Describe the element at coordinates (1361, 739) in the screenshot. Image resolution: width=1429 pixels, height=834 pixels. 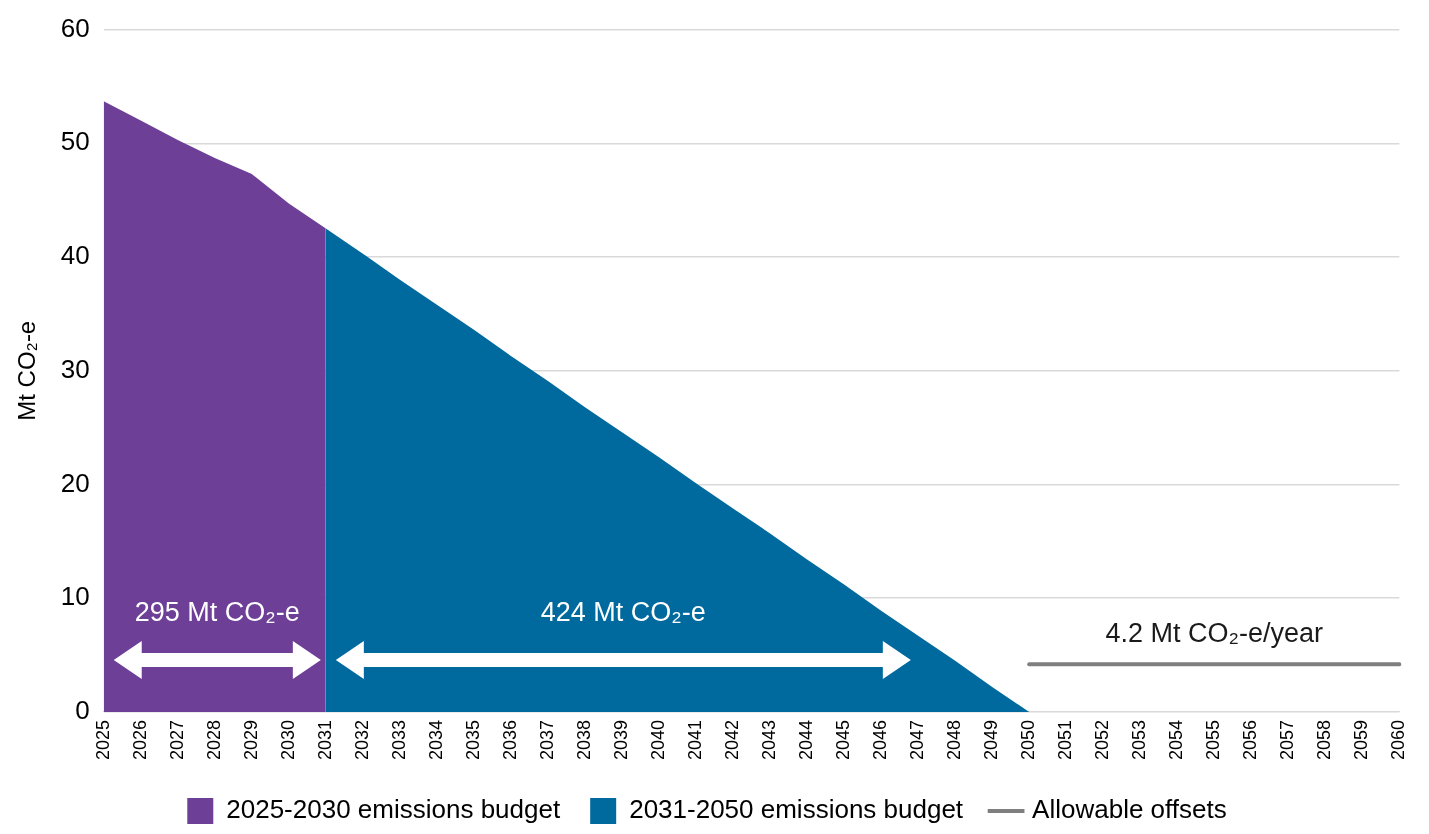
I see `x-tick-label: 2059` at that location.